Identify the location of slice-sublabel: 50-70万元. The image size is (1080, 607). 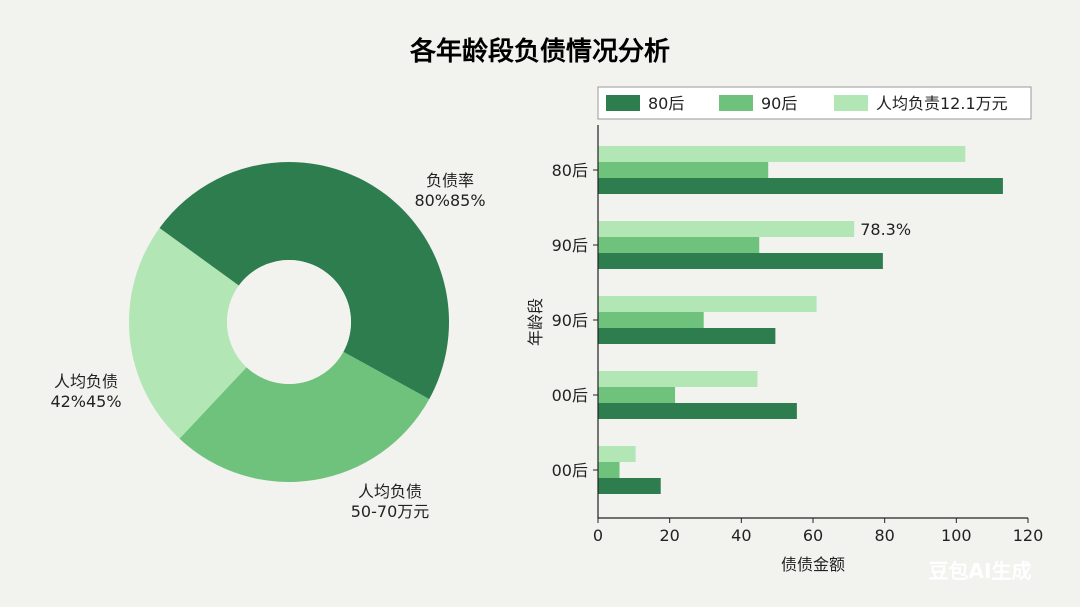
(390, 511).